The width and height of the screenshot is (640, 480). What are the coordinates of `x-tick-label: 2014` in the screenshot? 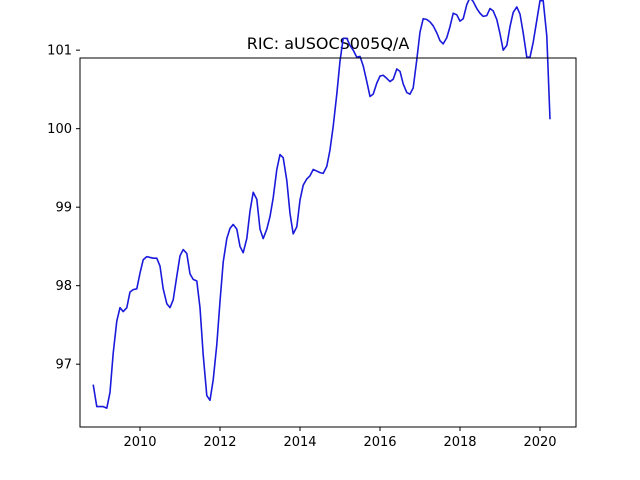 It's located at (299, 442).